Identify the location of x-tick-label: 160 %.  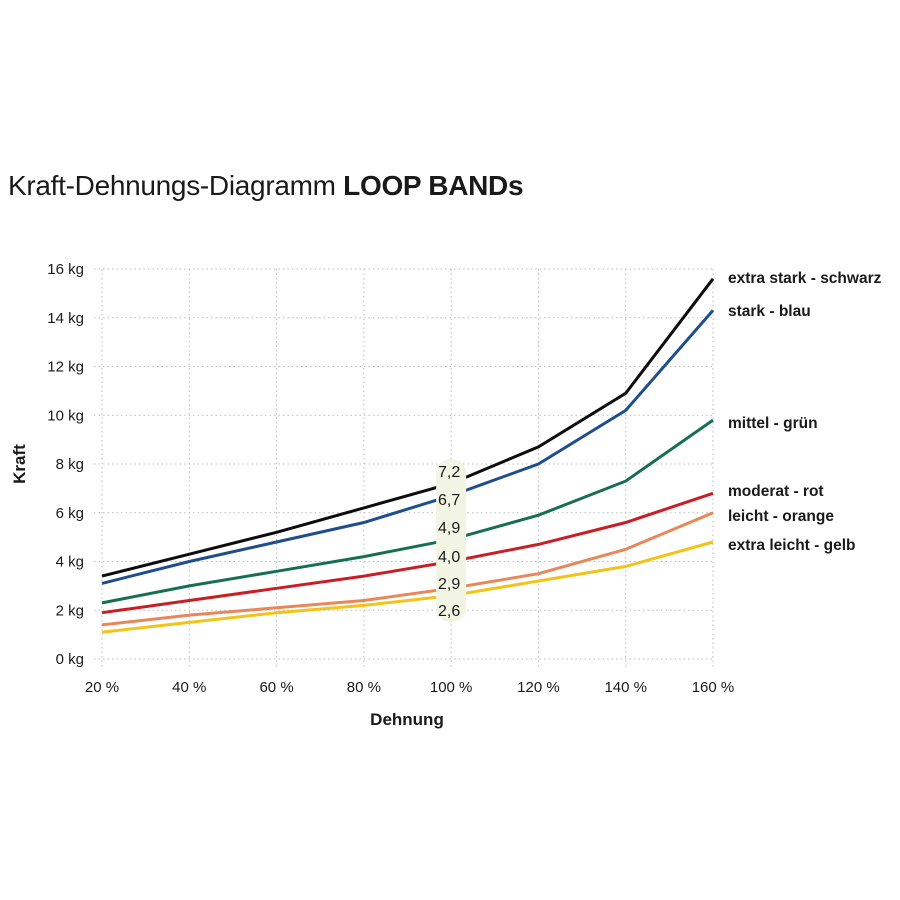
(713, 687).